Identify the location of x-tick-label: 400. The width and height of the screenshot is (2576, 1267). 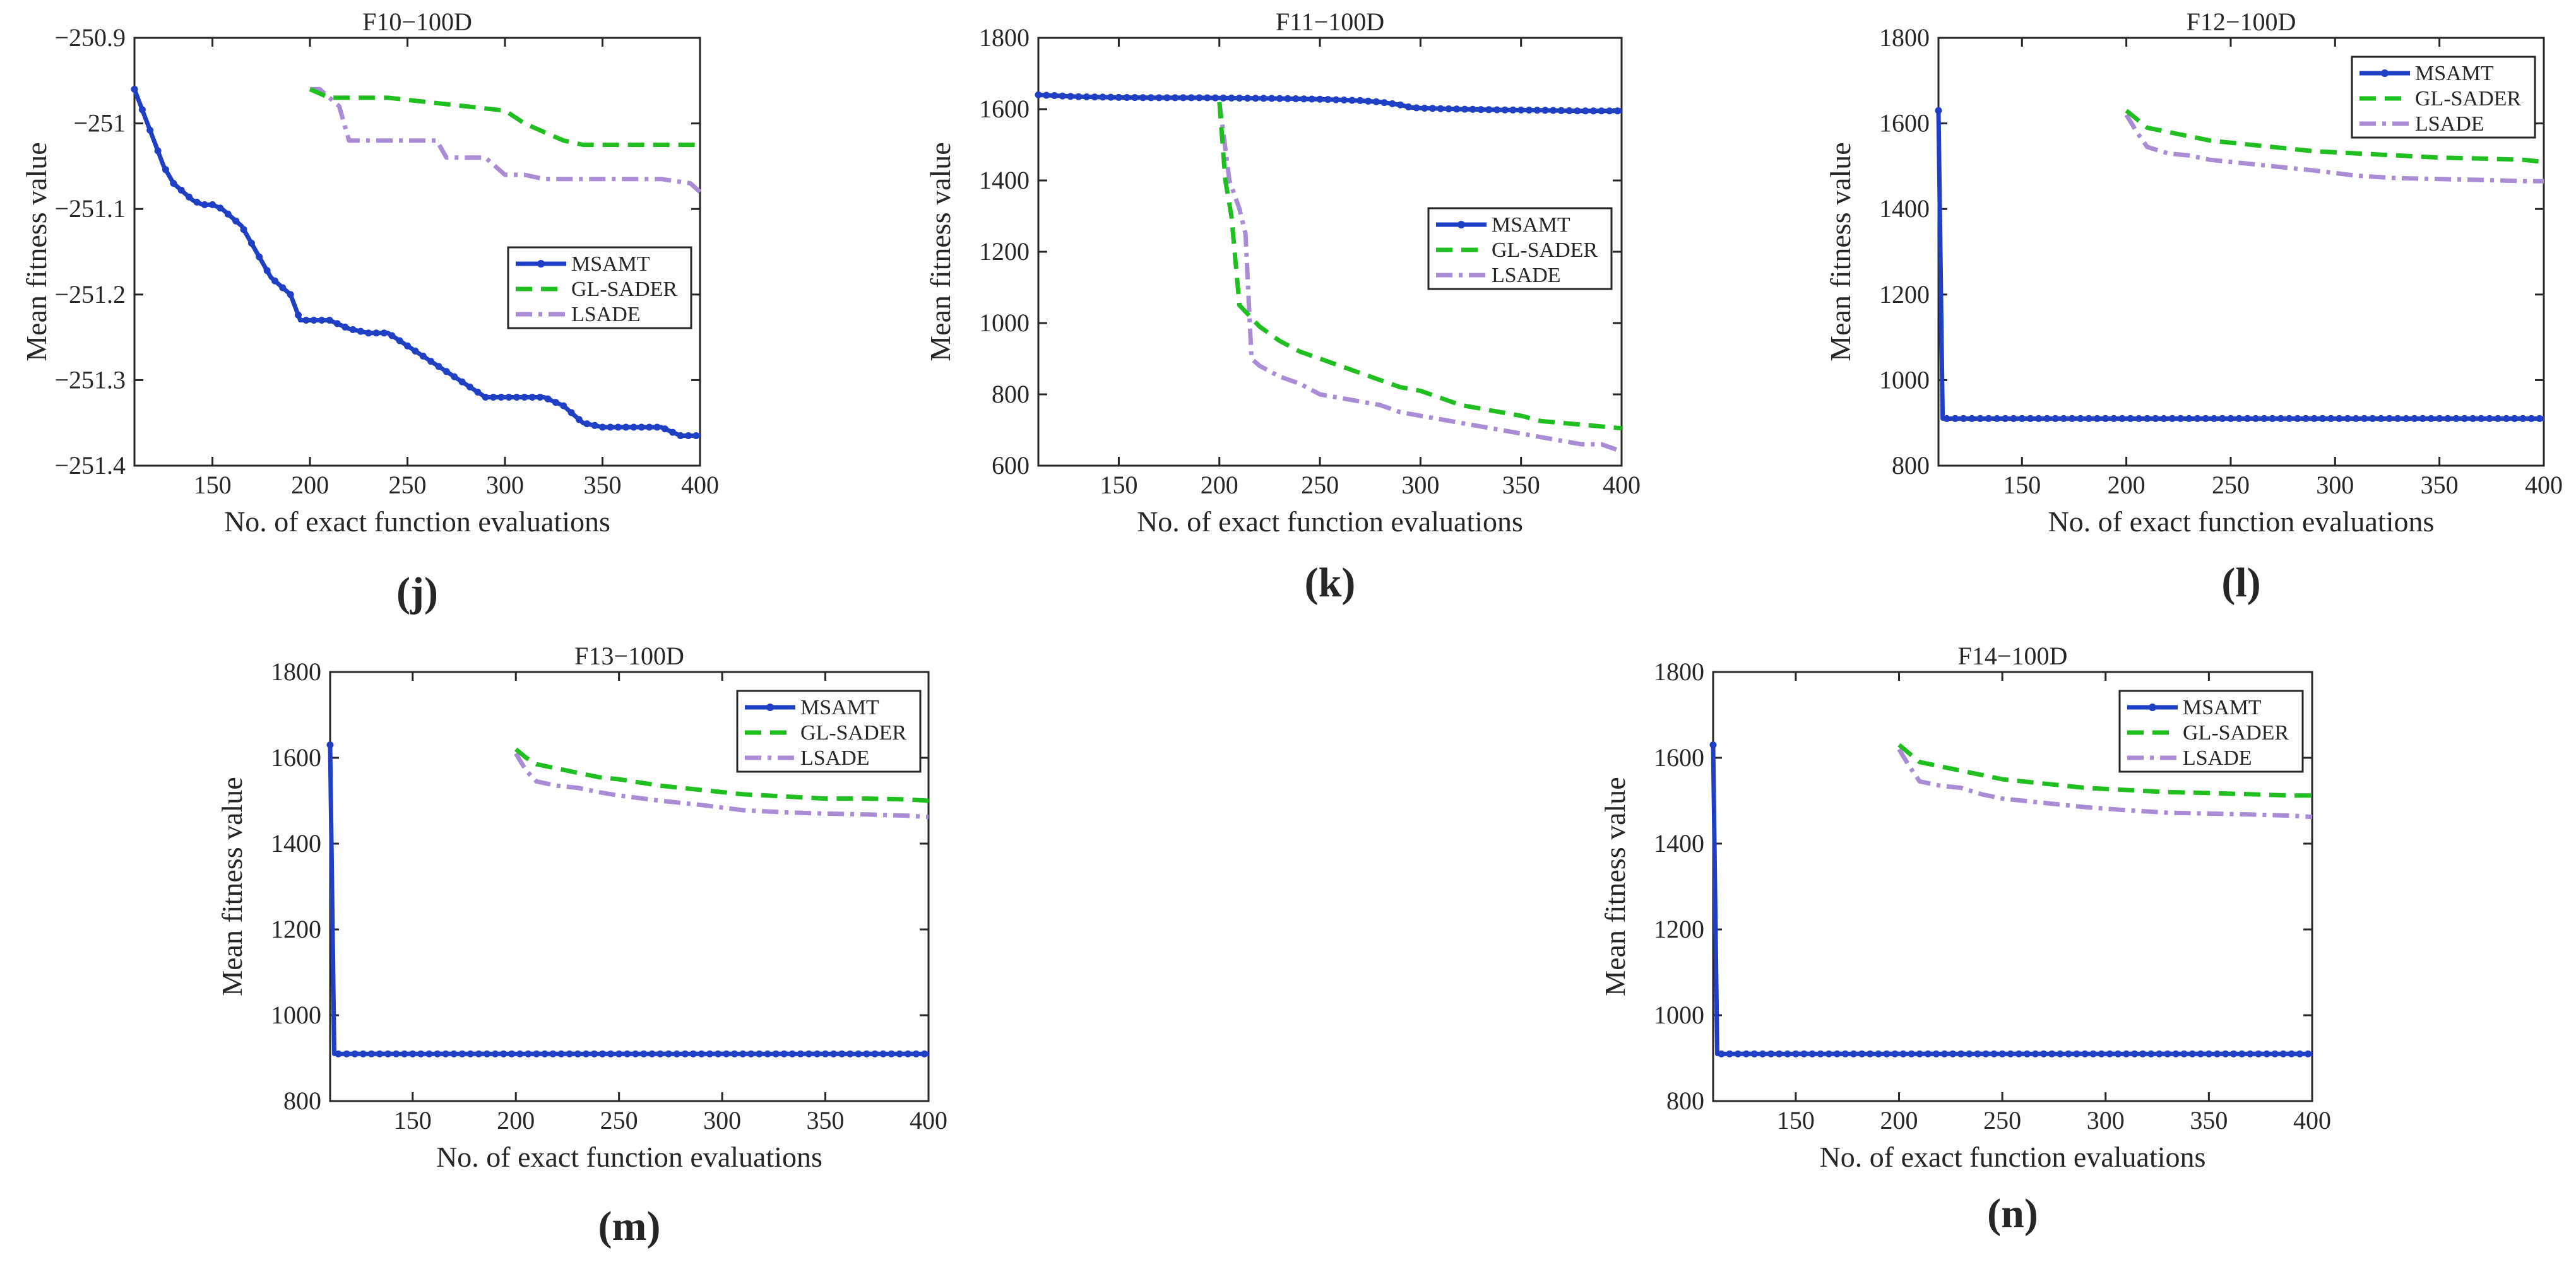
(2544, 485).